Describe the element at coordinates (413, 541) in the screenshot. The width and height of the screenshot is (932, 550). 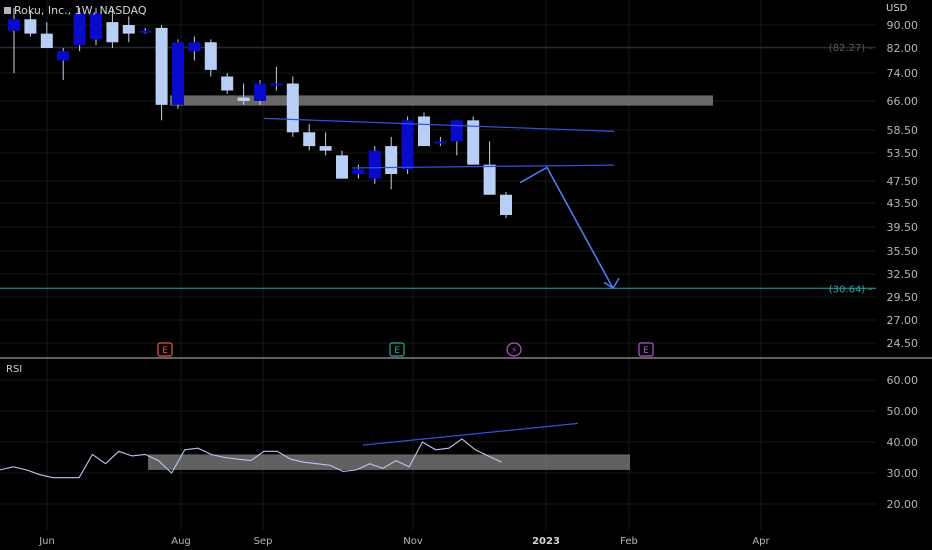
I see `time-tick-label: Nov` at that location.